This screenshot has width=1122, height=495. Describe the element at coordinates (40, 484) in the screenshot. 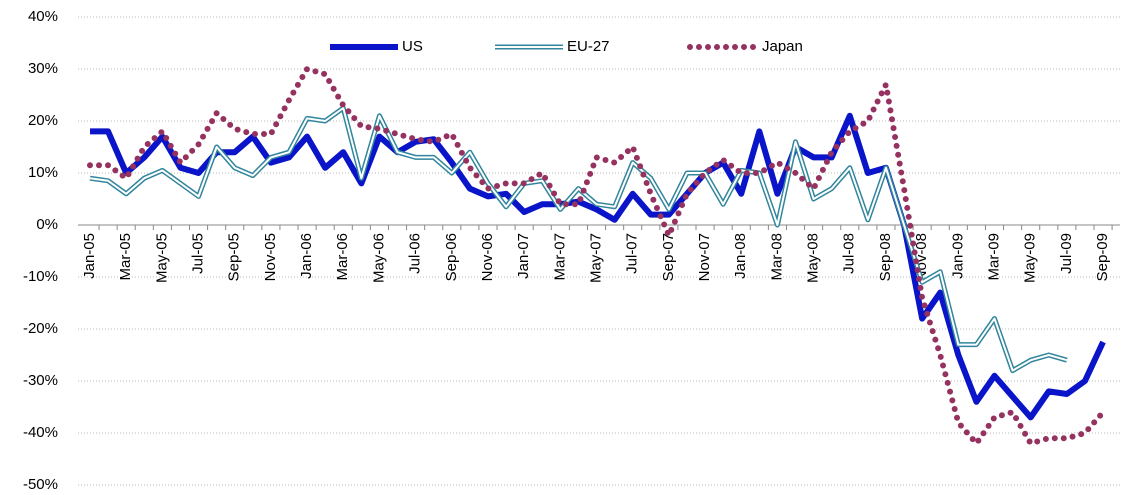

I see `y-tick-label: -50%` at that location.